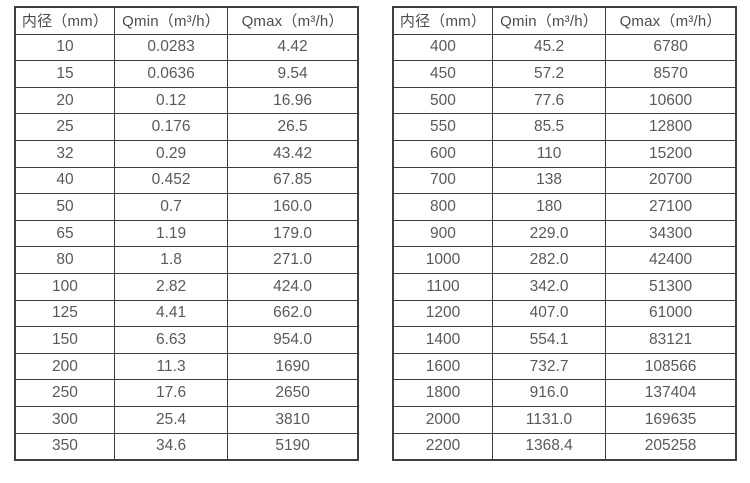 Image resolution: width=750 pixels, height=483 pixels. I want to click on table-cell: 11.3, so click(171, 366).